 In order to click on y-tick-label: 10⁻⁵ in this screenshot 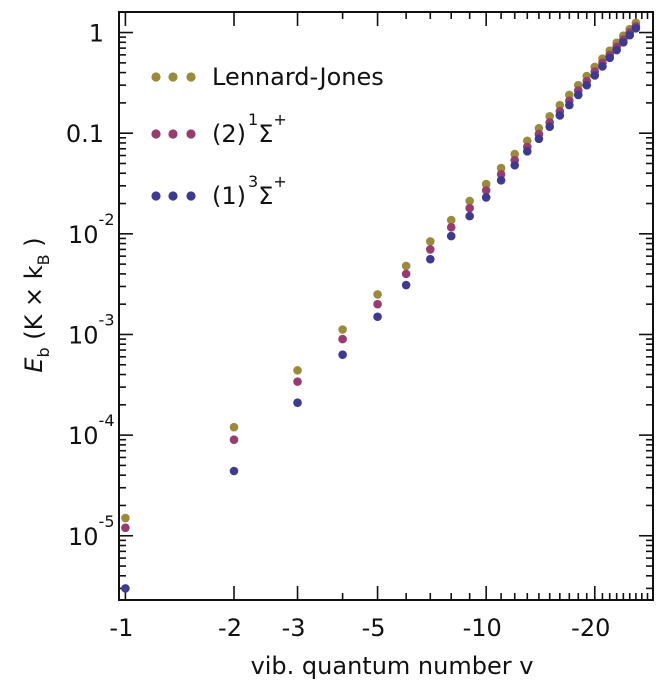, I will do `click(91, 531)`.